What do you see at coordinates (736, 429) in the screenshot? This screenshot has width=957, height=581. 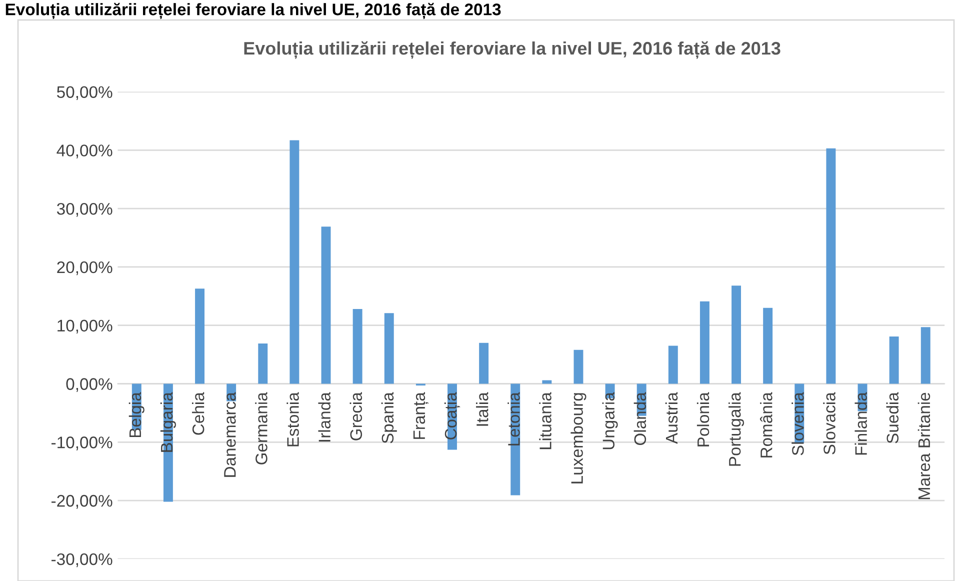 I see `x-tick-label: Portugalia` at bounding box center [736, 429].